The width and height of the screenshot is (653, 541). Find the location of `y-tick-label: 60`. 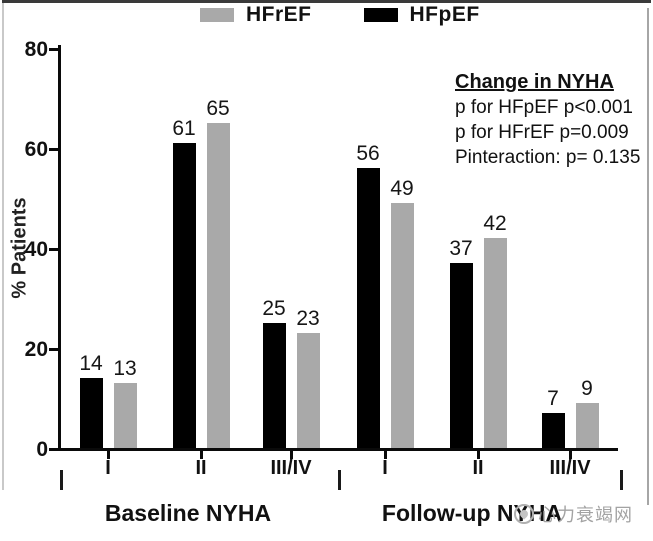

y-tick-label: 60 is located at coordinates (36, 149).